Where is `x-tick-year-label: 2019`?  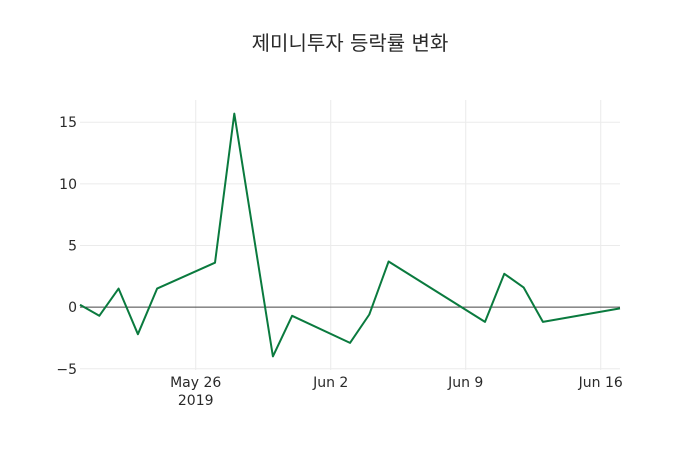 x-tick-year-label: 2019 is located at coordinates (196, 401).